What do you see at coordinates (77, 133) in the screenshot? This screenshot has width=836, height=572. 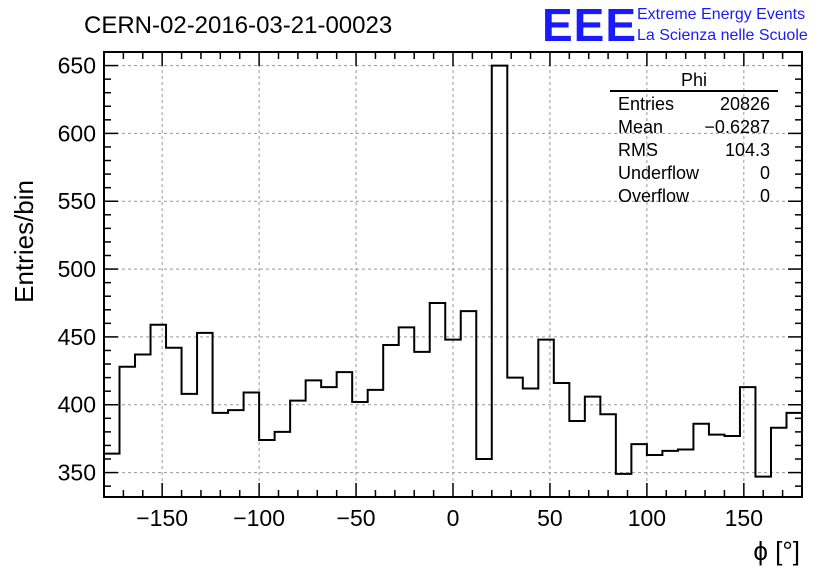 I see `y-tick-label: 600` at bounding box center [77, 133].